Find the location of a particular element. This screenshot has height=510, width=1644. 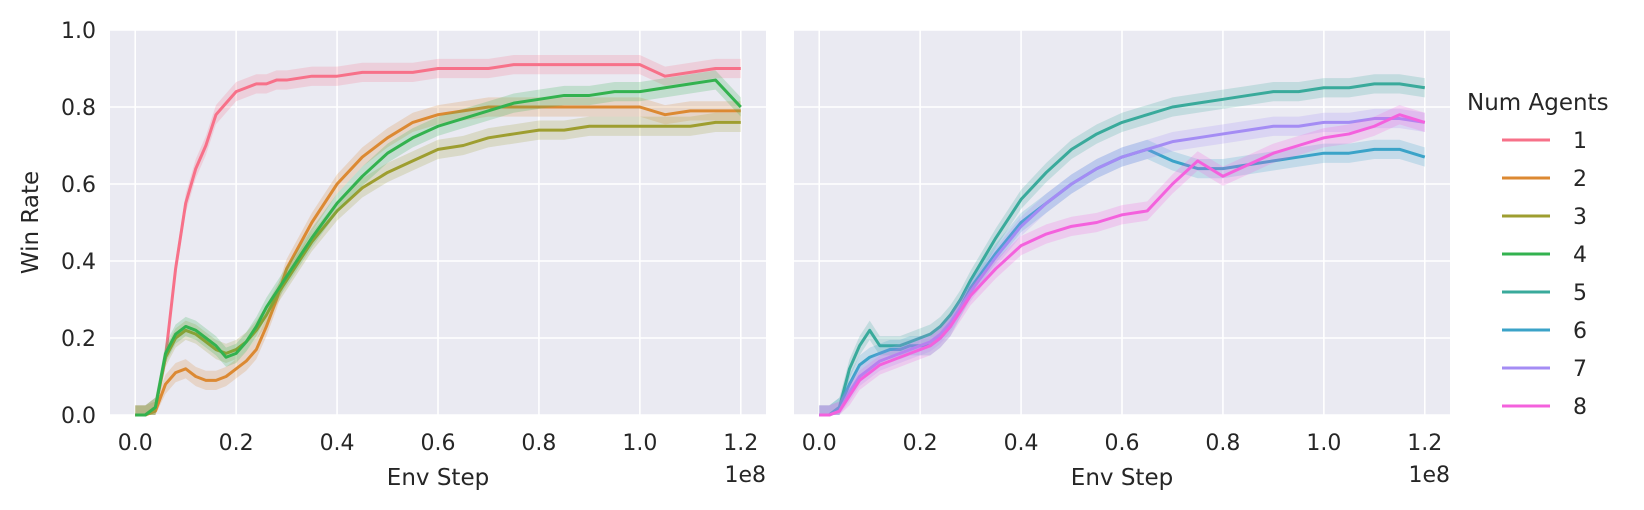

left-x-tick-label: 0.0 is located at coordinates (135, 443).